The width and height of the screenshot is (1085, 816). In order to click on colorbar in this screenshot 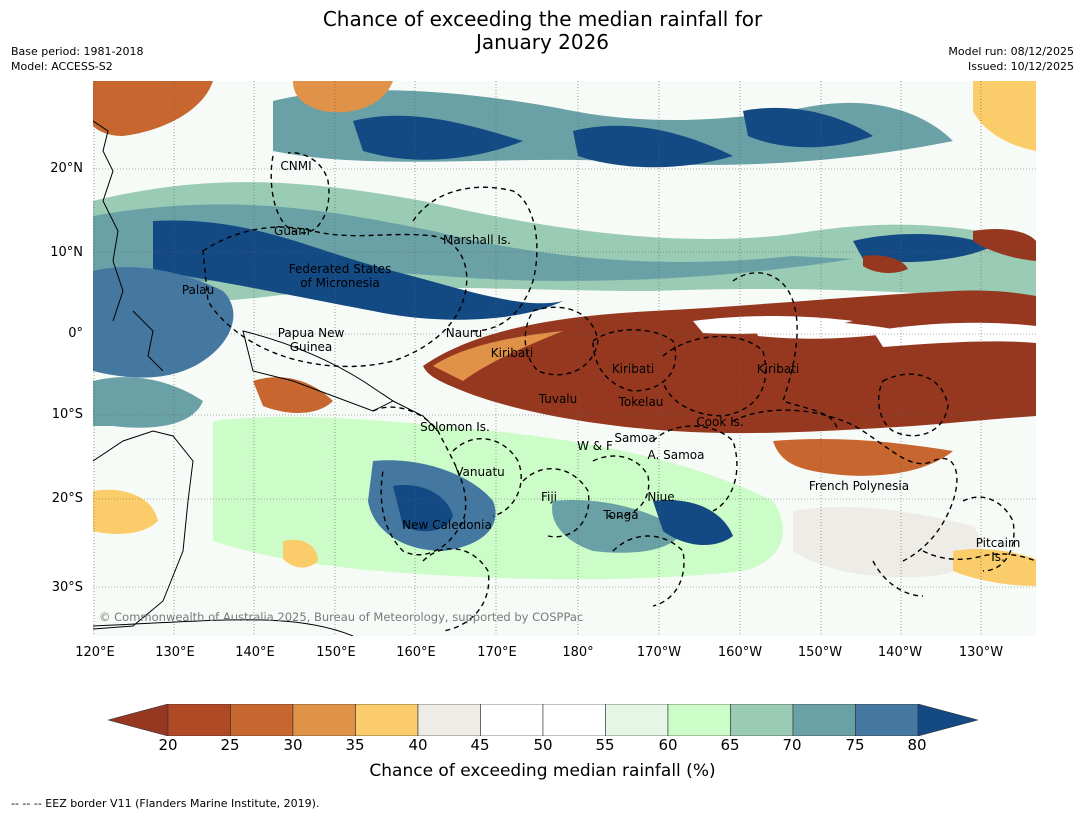, I will do `click(543, 720)`.